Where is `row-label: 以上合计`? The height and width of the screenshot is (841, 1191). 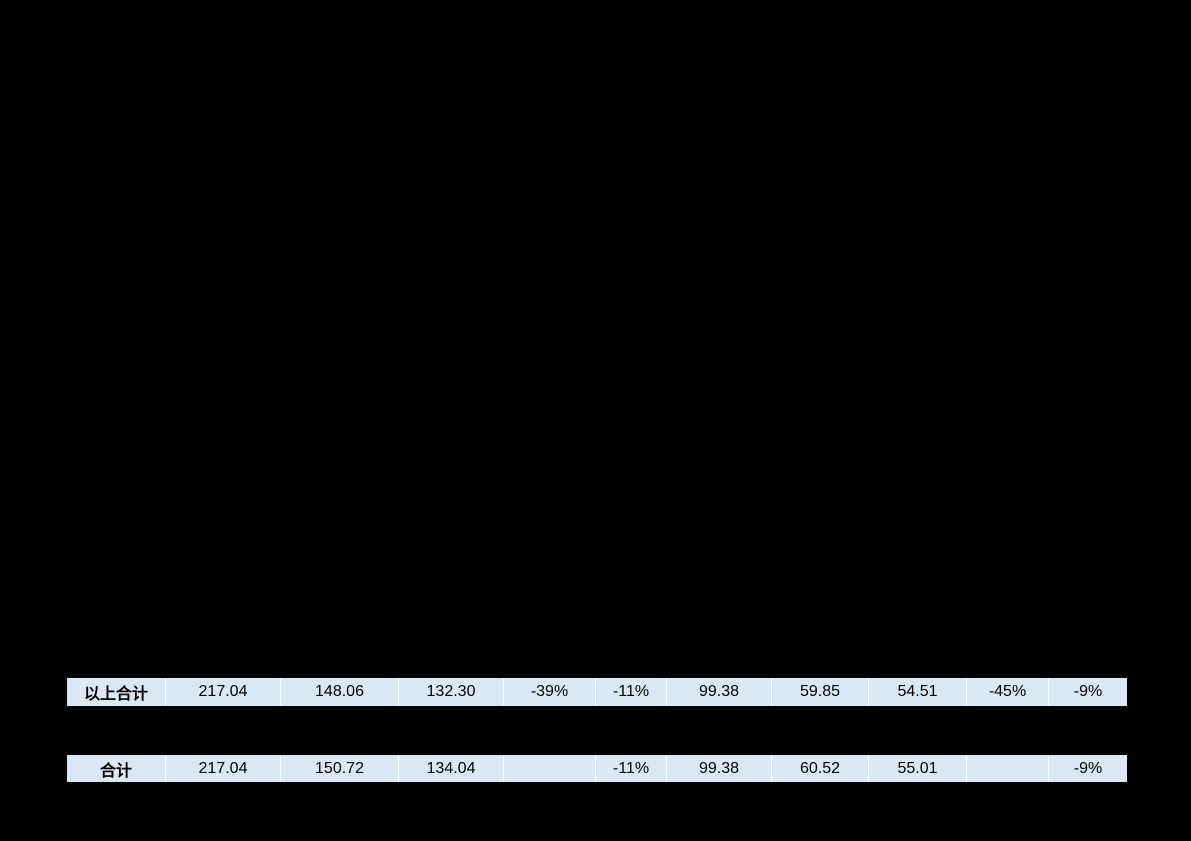 row-label: 以上合计 is located at coordinates (116, 692).